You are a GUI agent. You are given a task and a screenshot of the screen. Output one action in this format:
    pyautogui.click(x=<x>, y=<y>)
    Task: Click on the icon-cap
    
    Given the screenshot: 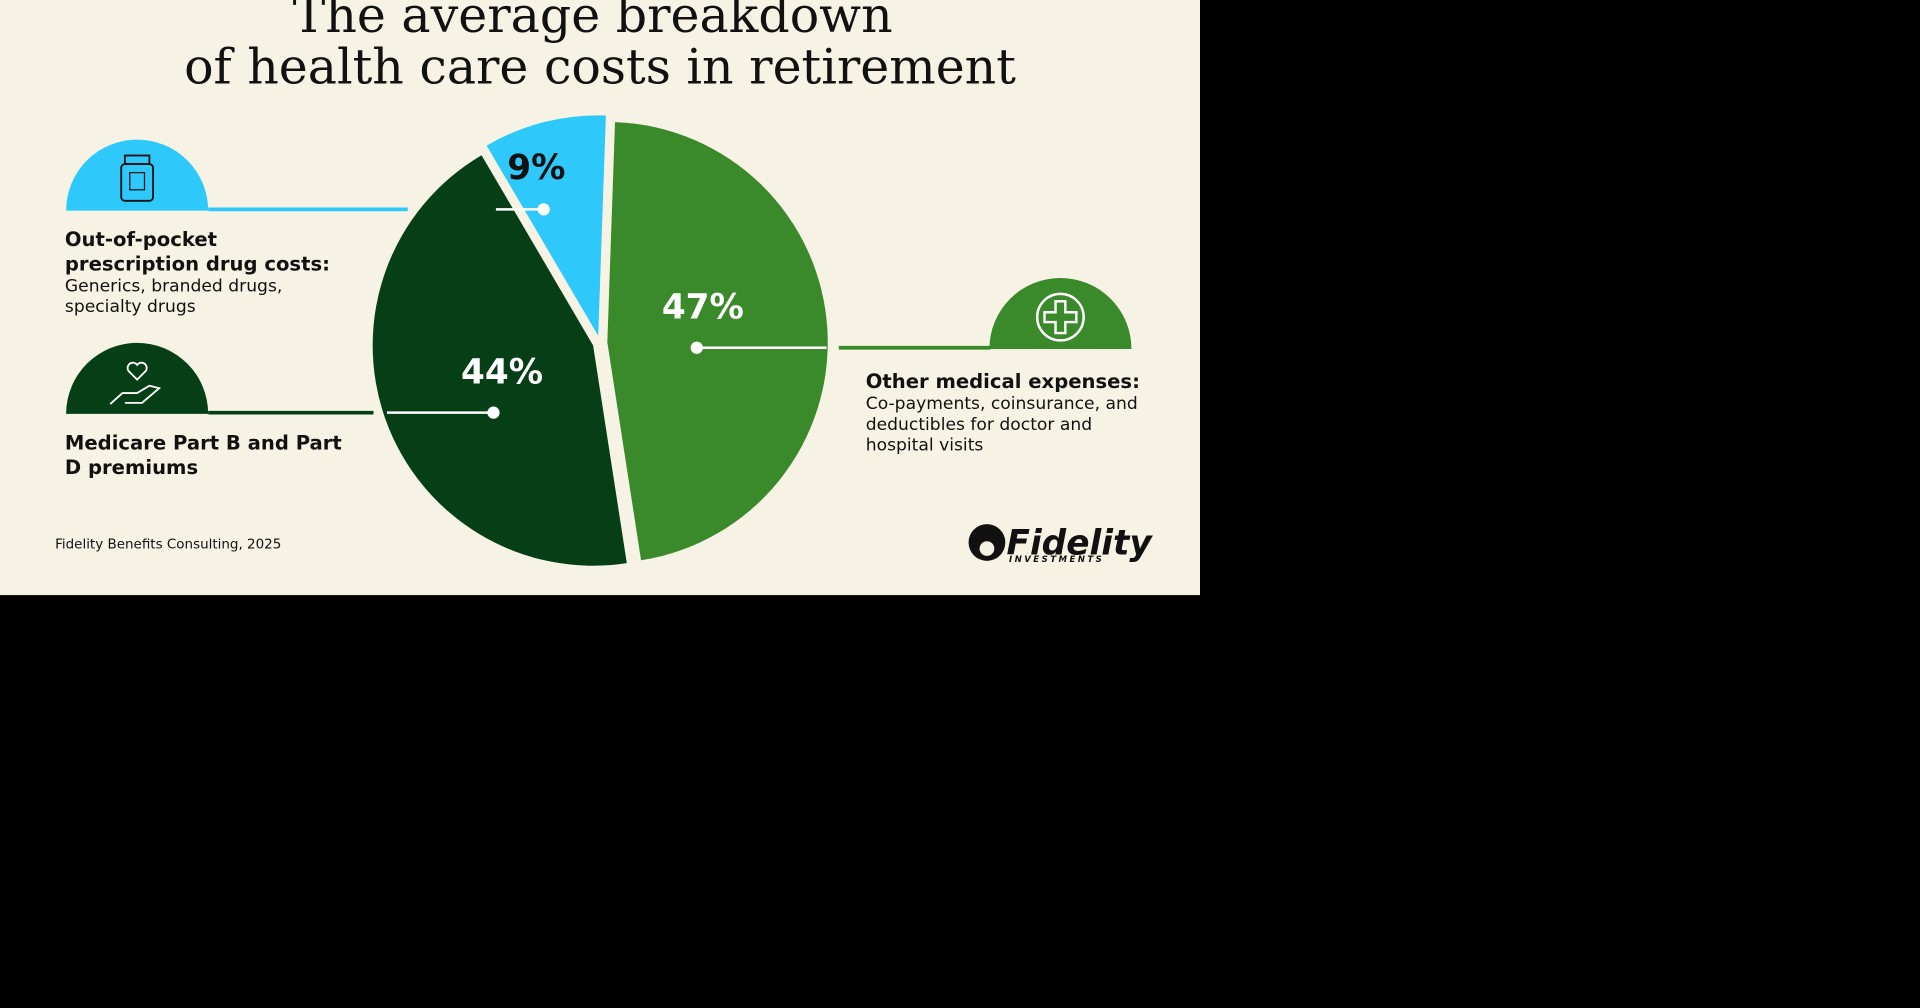 What is the action you would take?
    pyautogui.click(x=137, y=160)
    